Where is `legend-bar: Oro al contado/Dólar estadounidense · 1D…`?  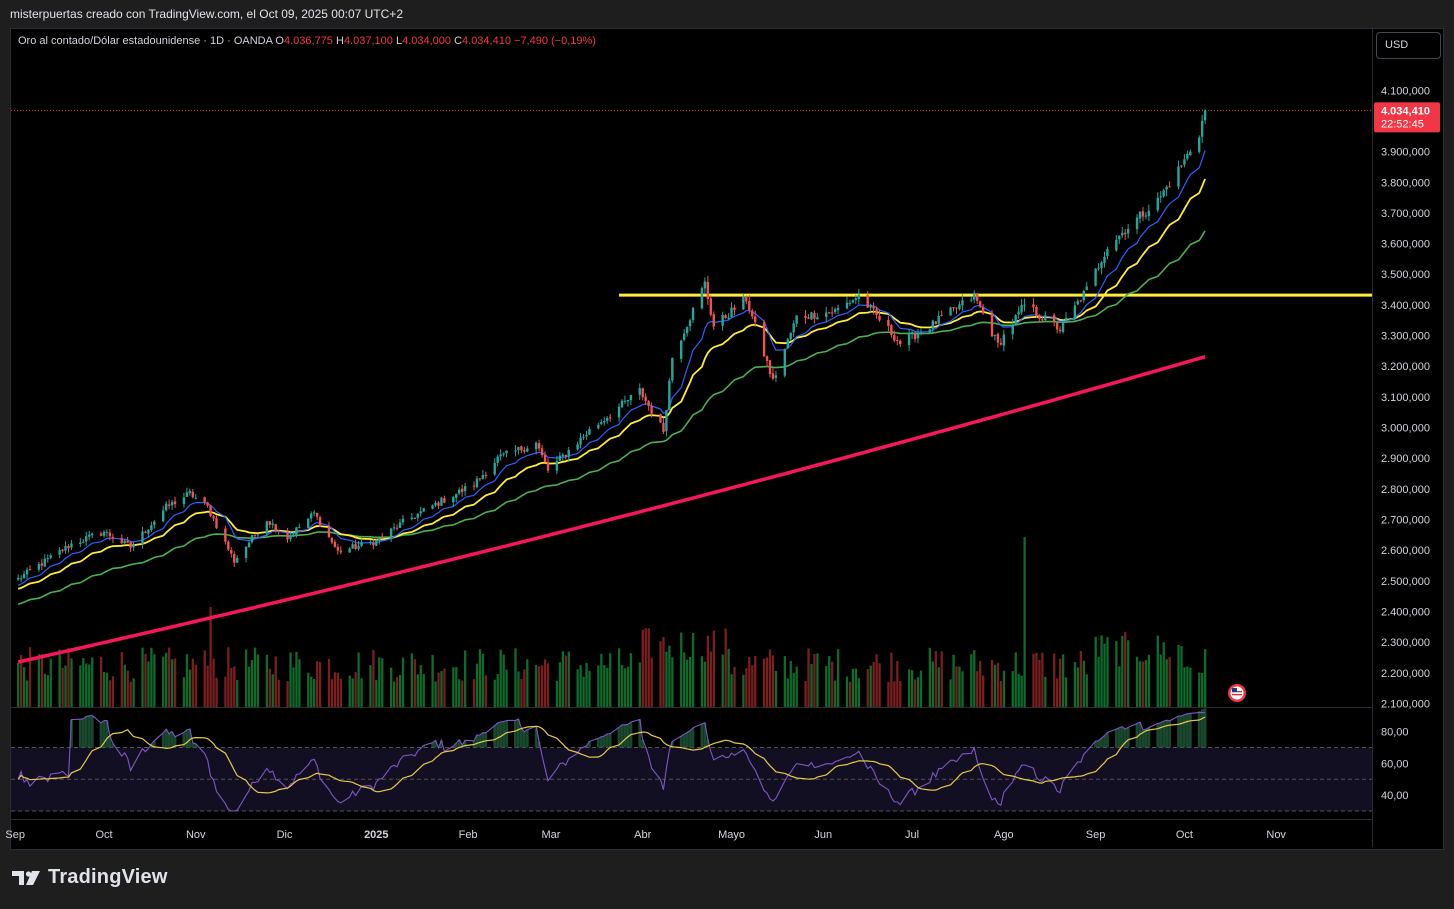
legend-bar: Oro al contado/Dólar estadounidense · 1D… is located at coordinates (307, 41).